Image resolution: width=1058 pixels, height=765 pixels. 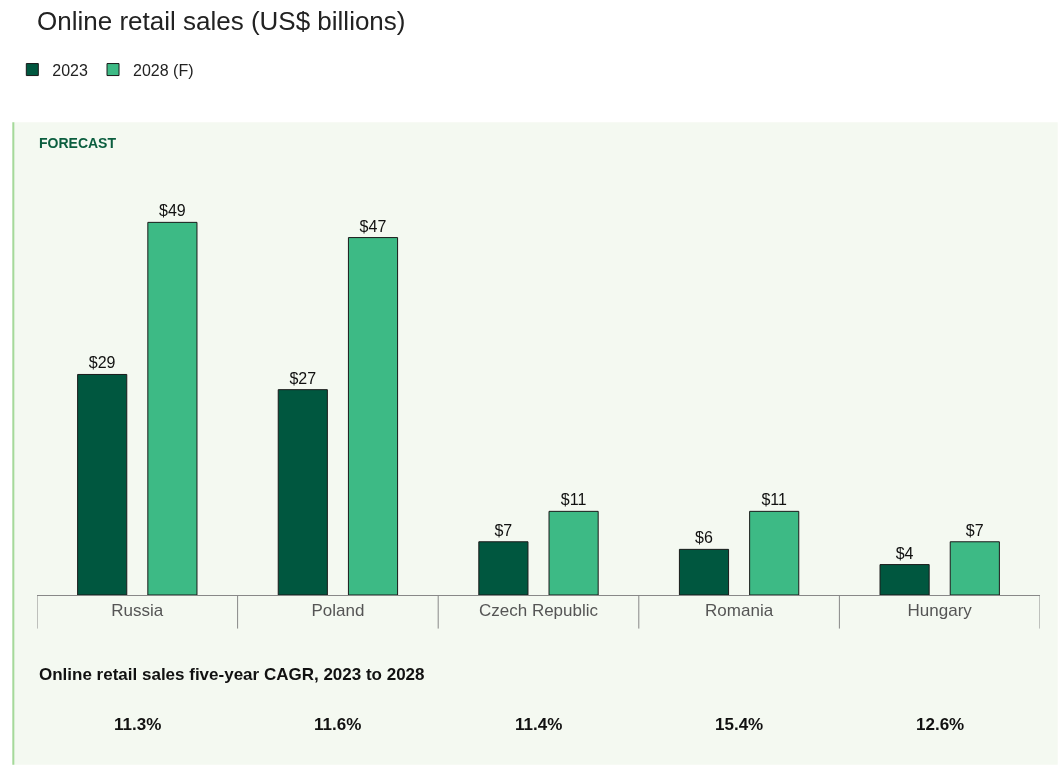 I want to click on text: 11.3%, so click(x=138, y=724).